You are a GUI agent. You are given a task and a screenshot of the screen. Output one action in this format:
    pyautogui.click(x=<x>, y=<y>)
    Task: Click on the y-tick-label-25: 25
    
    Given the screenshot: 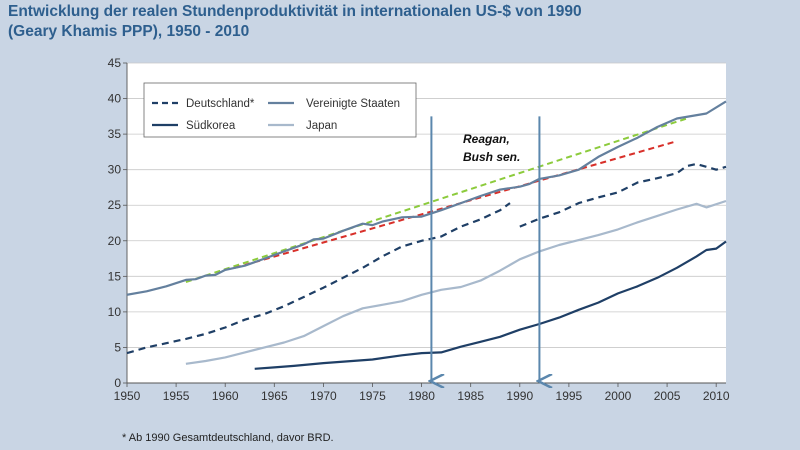 What is the action you would take?
    pyautogui.click(x=115, y=205)
    